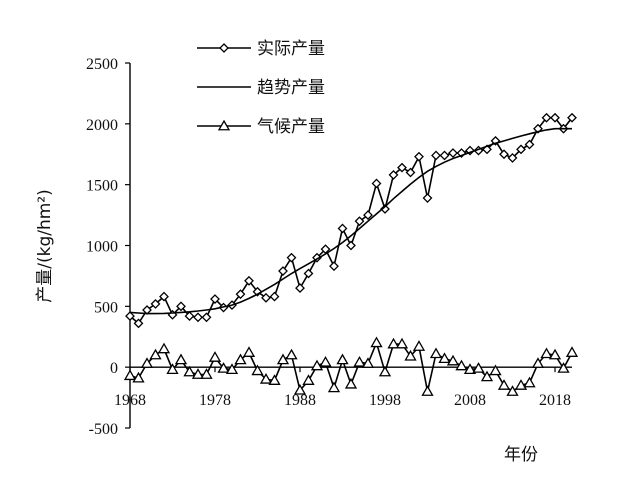 The height and width of the screenshot is (494, 617). I want to click on x-axis-title: 年份, so click(521, 455).